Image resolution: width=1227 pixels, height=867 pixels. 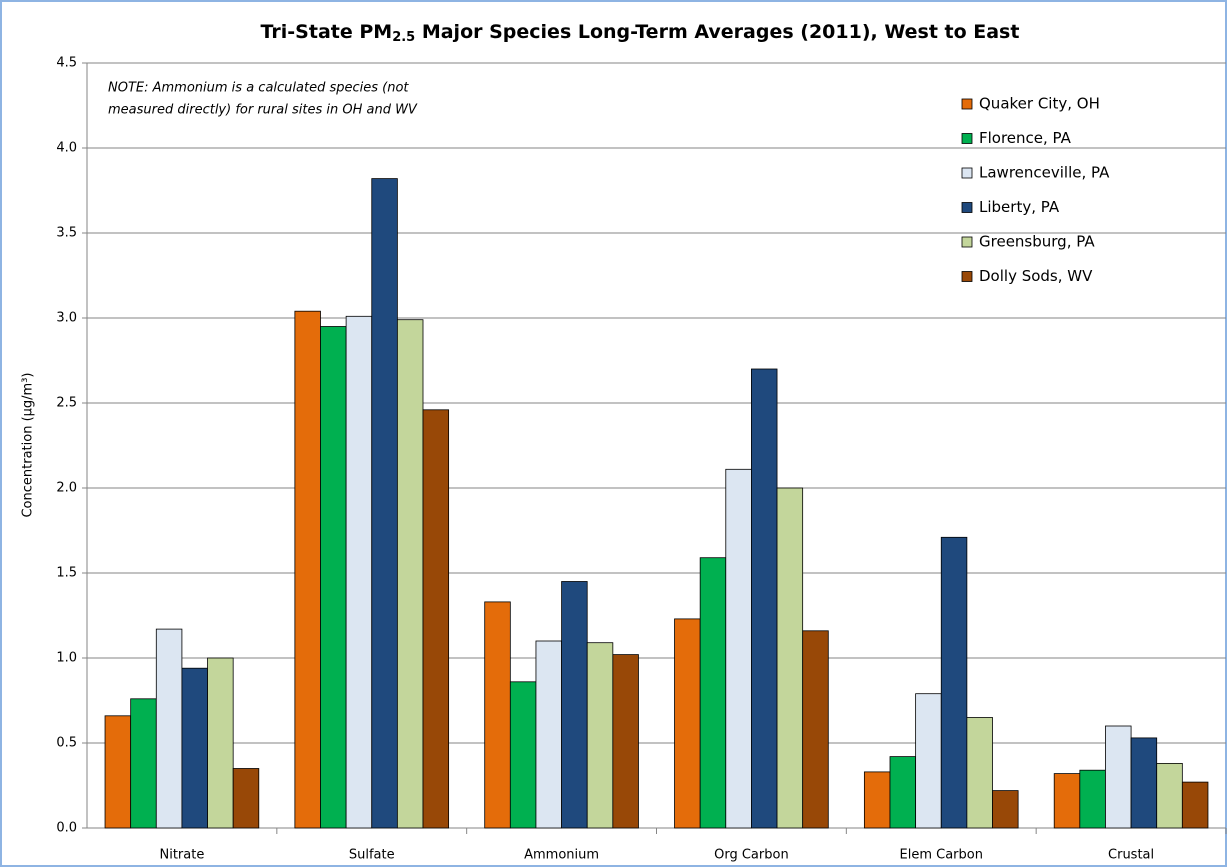 I want to click on y-tick-label: 0.5, so click(x=66, y=743).